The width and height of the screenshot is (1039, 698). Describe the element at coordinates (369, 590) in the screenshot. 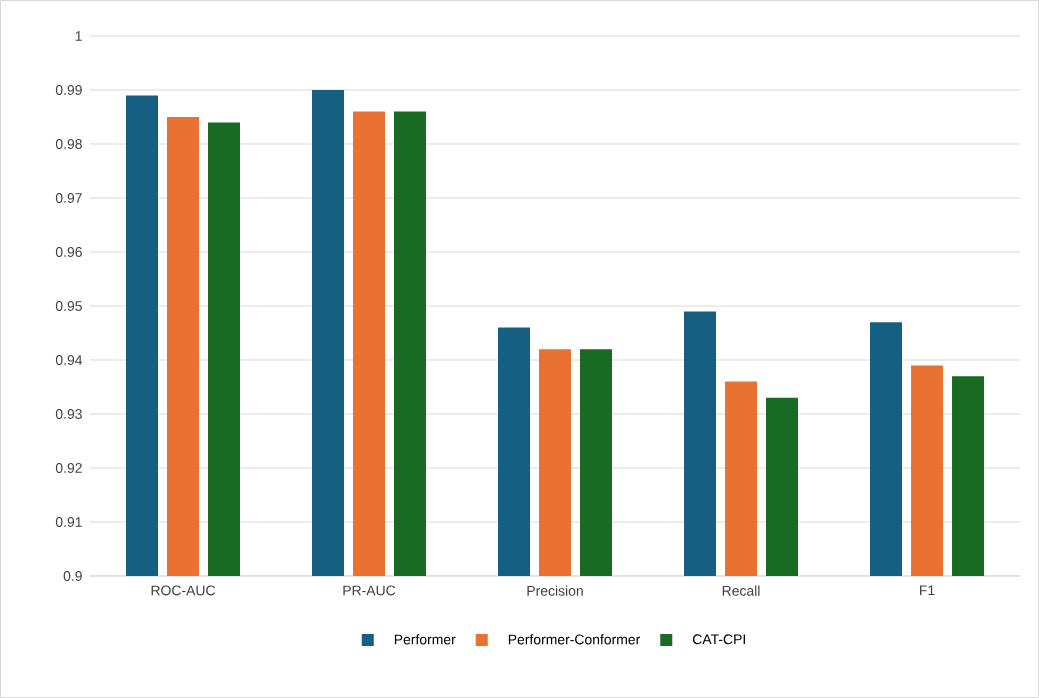

I see `x-tick-label: PR-AUC` at that location.